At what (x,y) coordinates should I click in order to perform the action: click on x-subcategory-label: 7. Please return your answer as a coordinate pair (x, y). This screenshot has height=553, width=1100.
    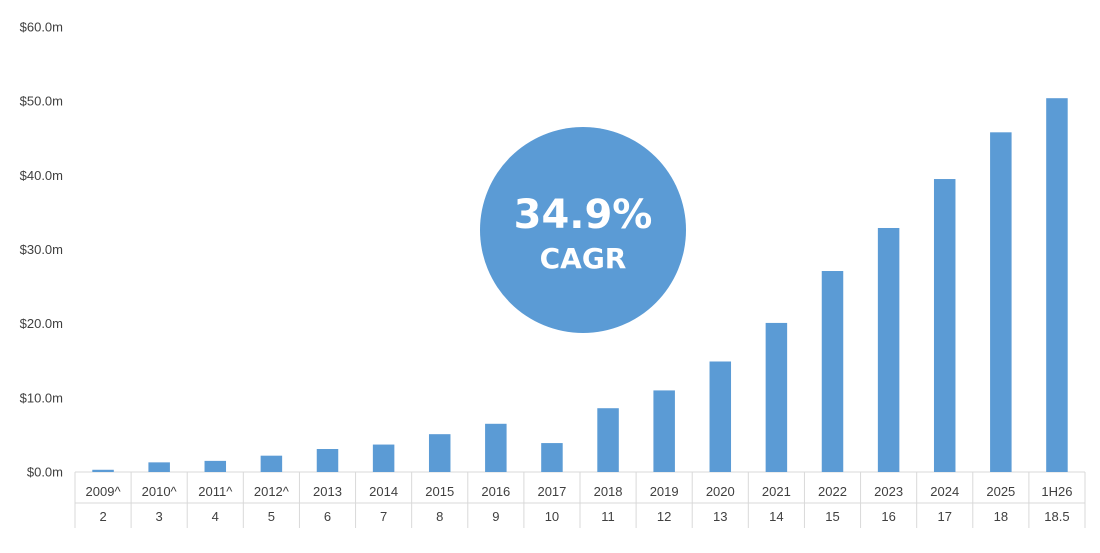
    Looking at the image, I should click on (383, 516).